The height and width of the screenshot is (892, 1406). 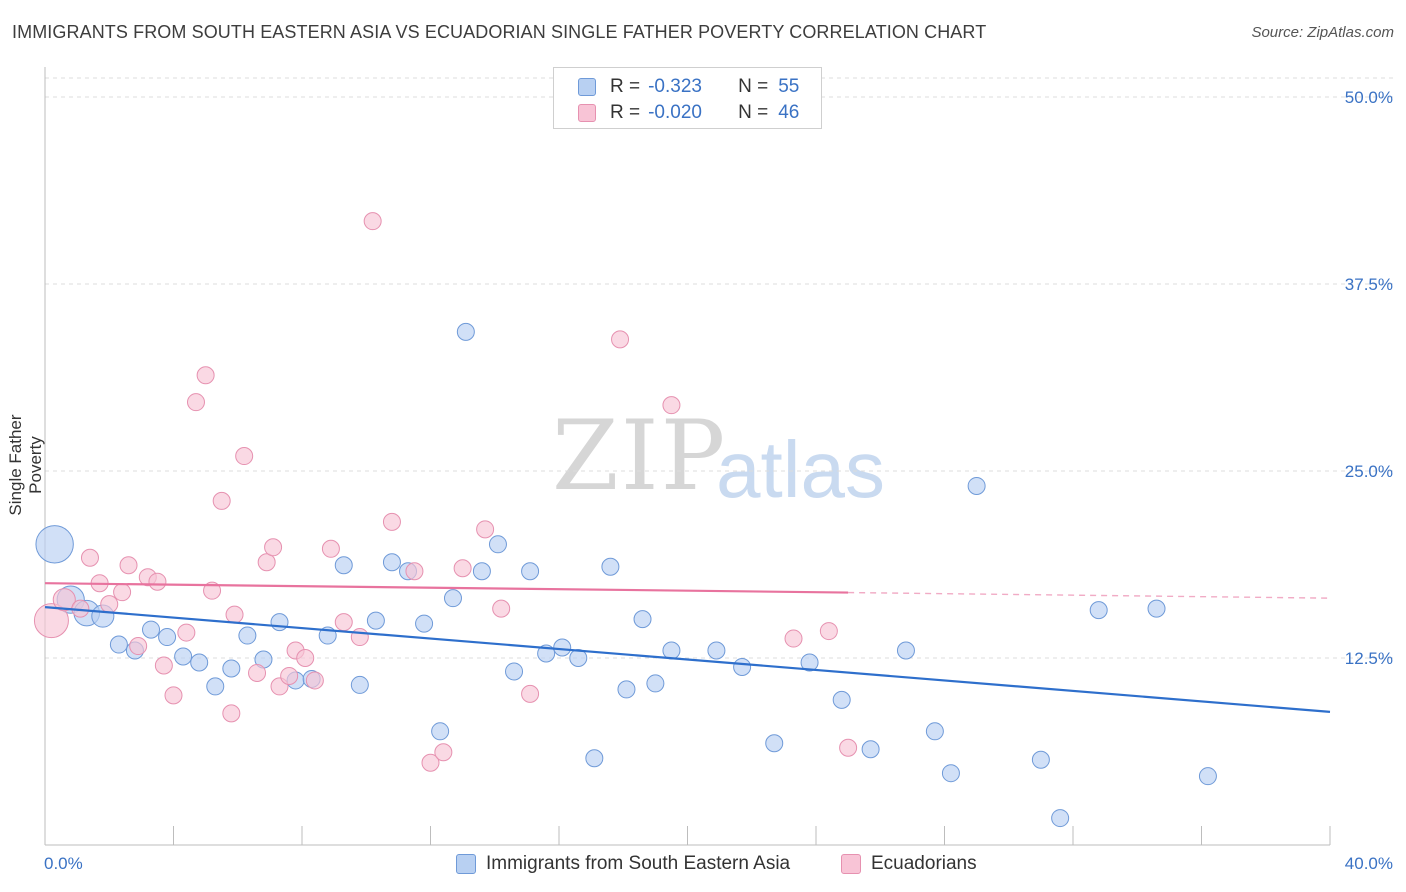 What do you see at coordinates (687, 659) in the screenshot?
I see `trend-line-blue` at bounding box center [687, 659].